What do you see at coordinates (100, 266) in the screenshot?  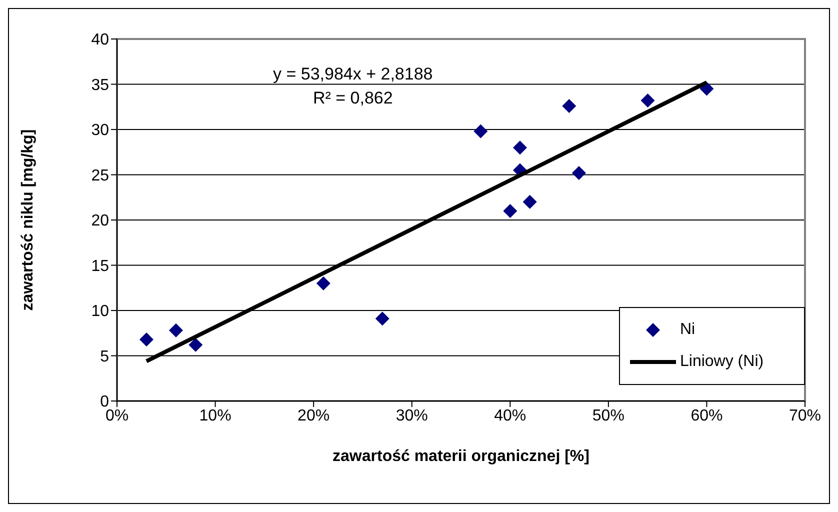 I see `y-tick-label: 15` at bounding box center [100, 266].